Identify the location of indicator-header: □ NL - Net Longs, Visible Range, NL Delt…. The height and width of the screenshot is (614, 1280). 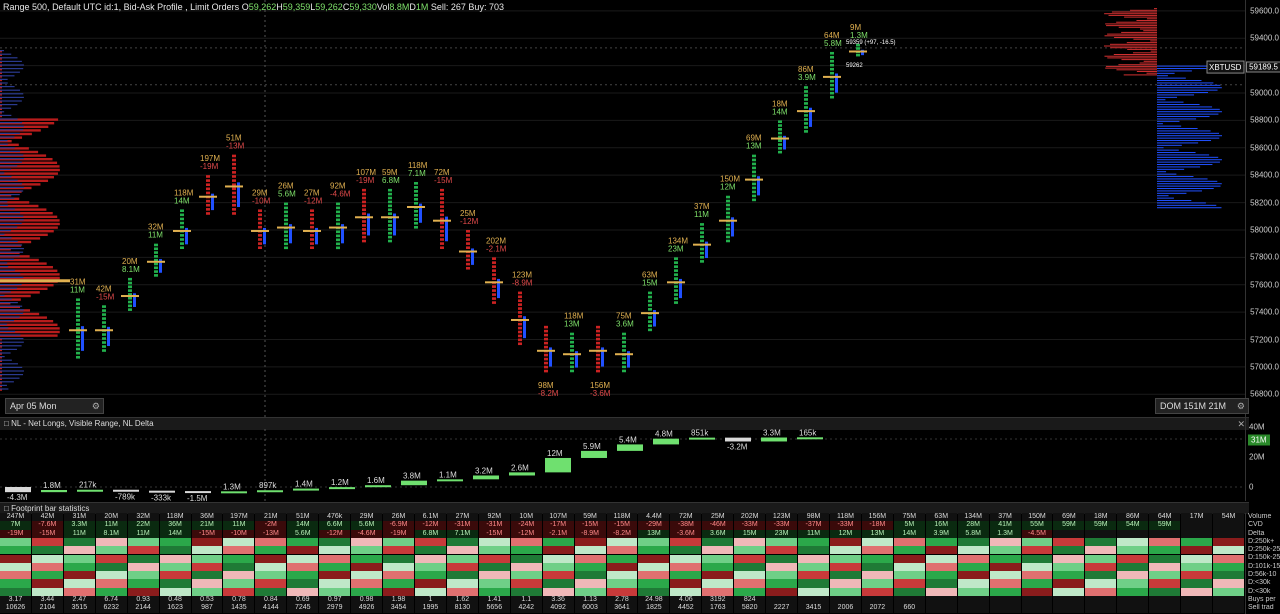
(624, 423).